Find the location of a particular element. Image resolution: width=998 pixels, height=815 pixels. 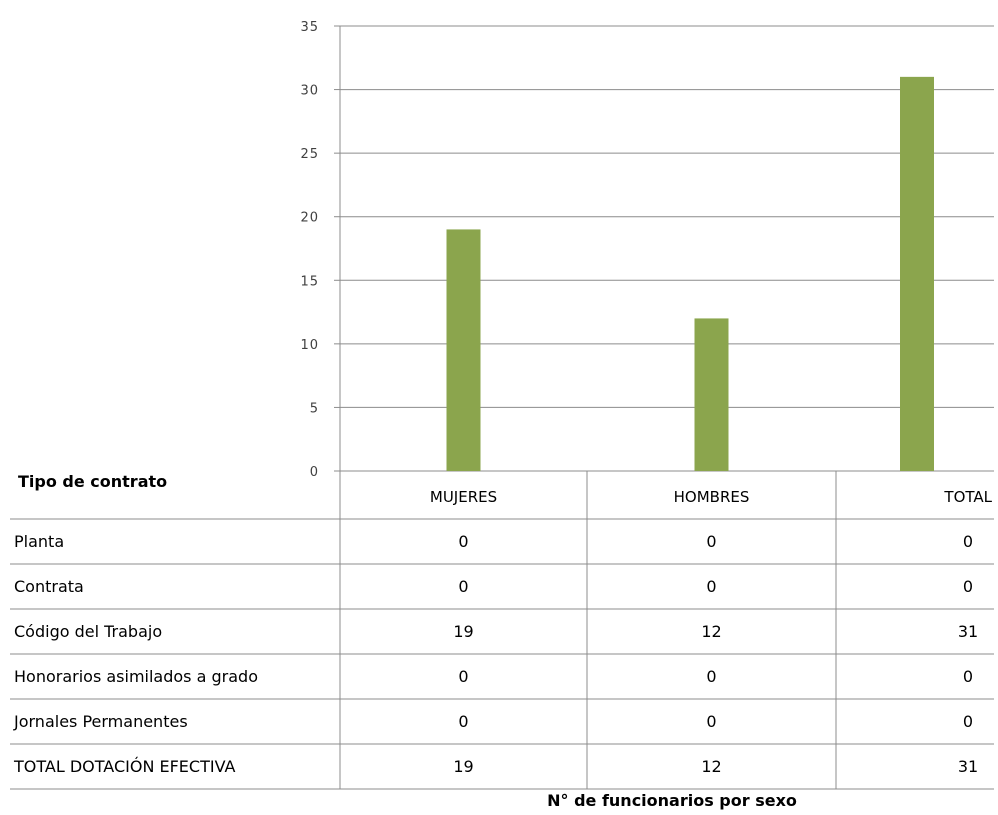

bar-mujeres is located at coordinates (463, 350).